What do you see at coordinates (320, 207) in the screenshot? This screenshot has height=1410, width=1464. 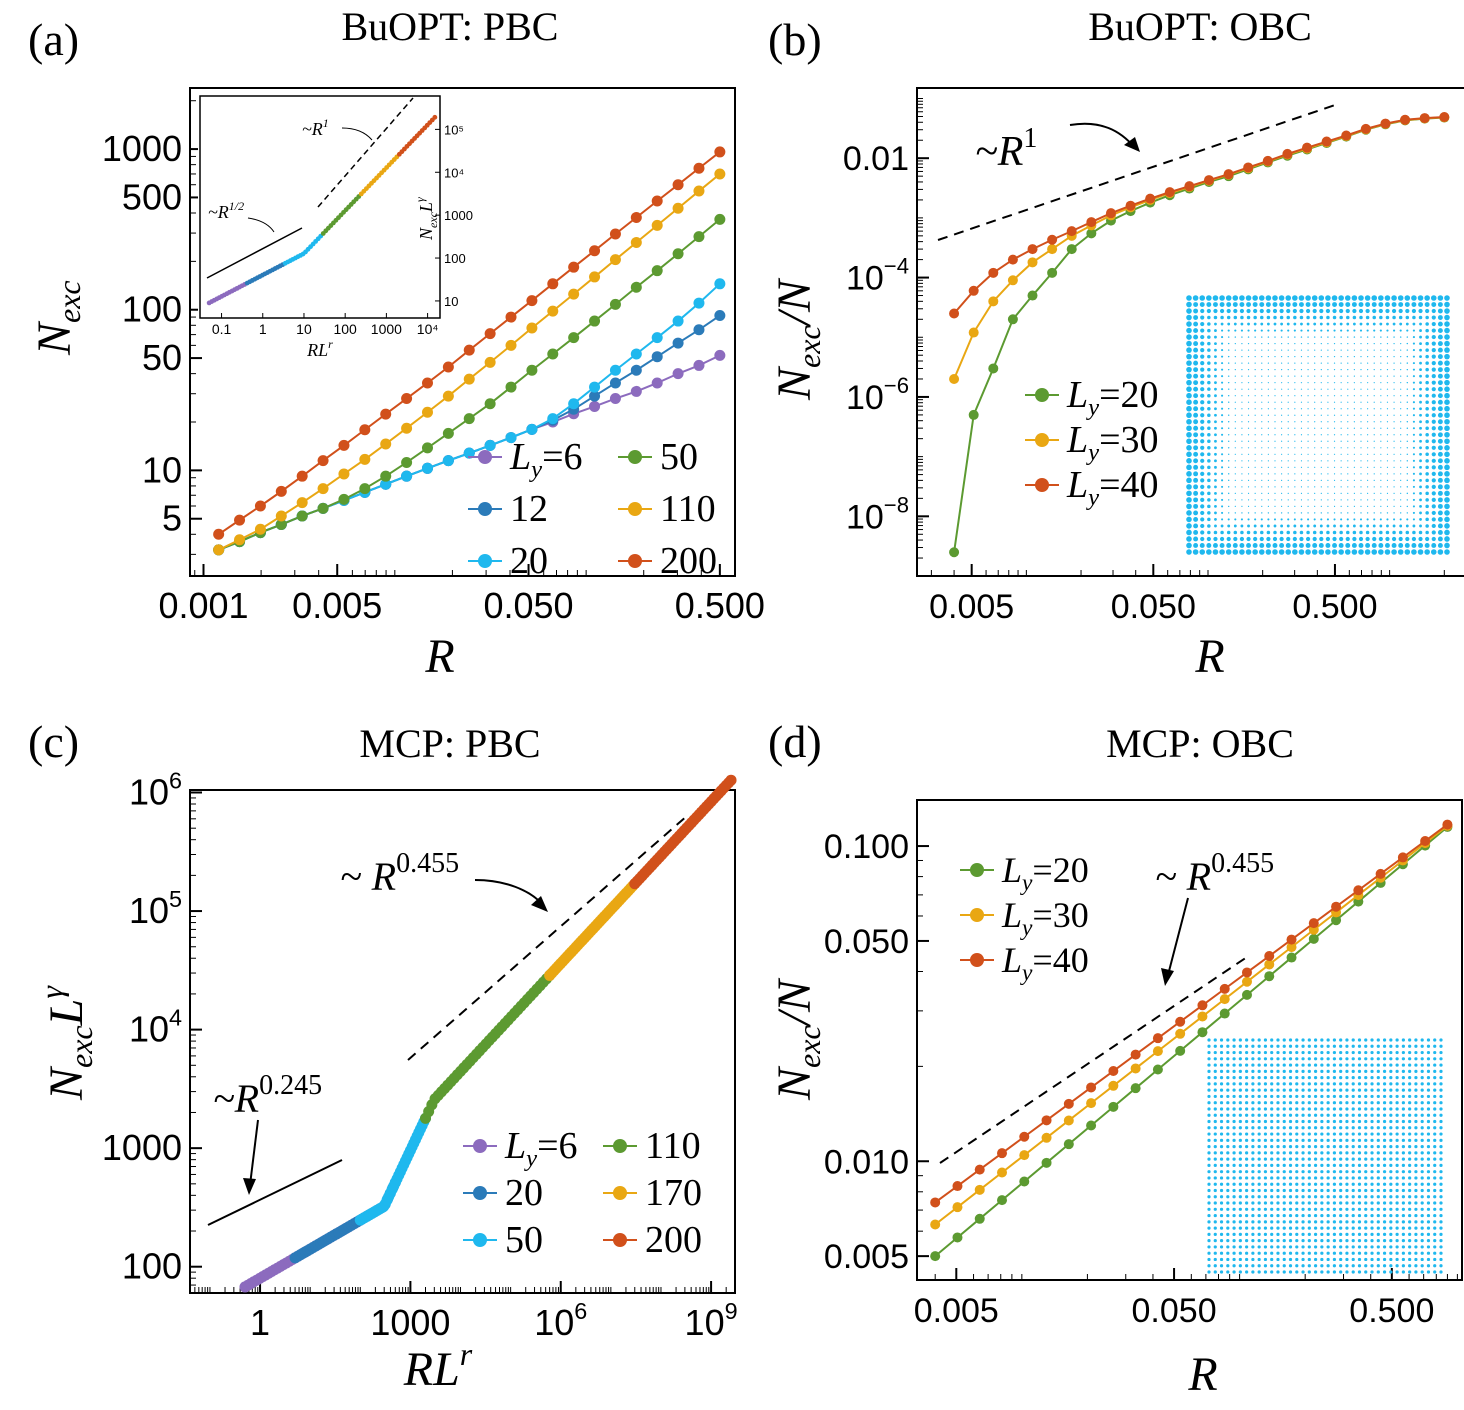 I see `inset-background` at bounding box center [320, 207].